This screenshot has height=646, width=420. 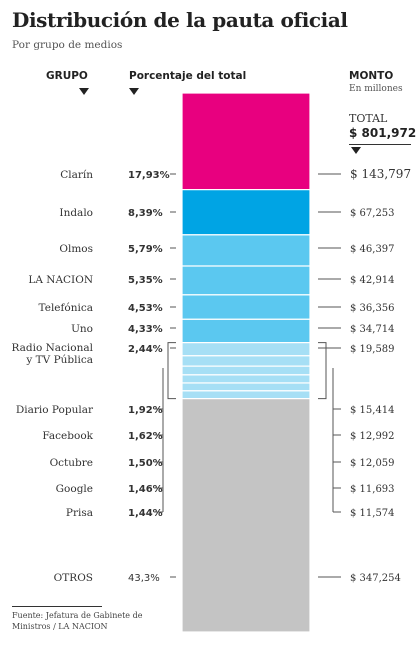 I want to click on amount-label: $ 19,589, so click(x=372, y=349).